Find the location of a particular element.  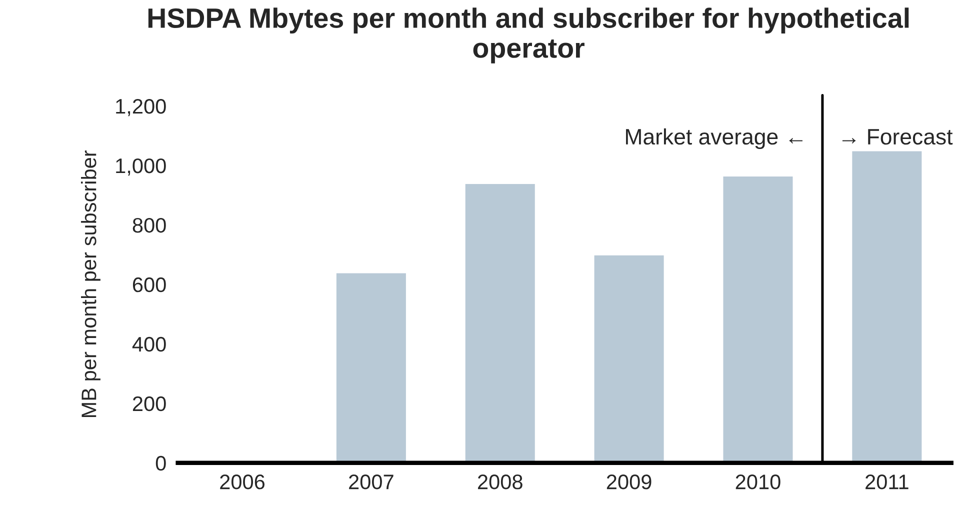

chart-title: HSDPA Mbytes per month and subscriber for hypothetical operator is located at coordinates (528, 36).